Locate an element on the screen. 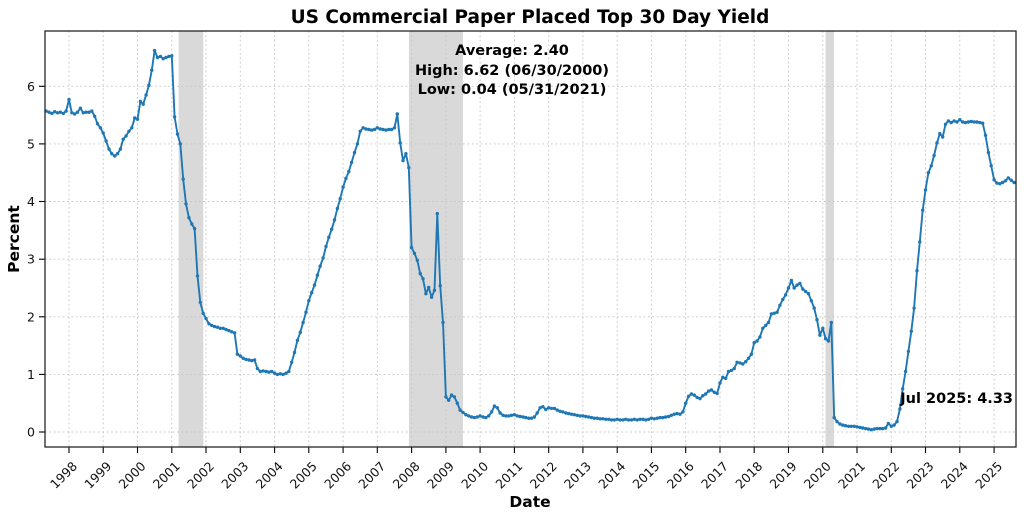 The image size is (1024, 518). svg-text: 2009 is located at coordinates (440, 474).